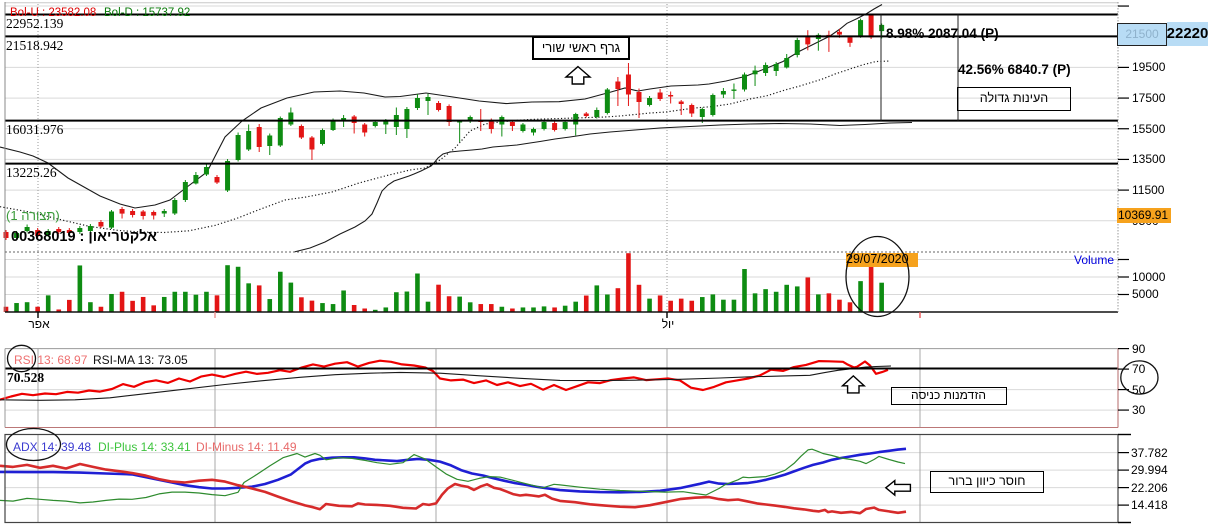 The height and width of the screenshot is (530, 1208). I want to click on price-level-label: 22952.139, so click(35, 23).